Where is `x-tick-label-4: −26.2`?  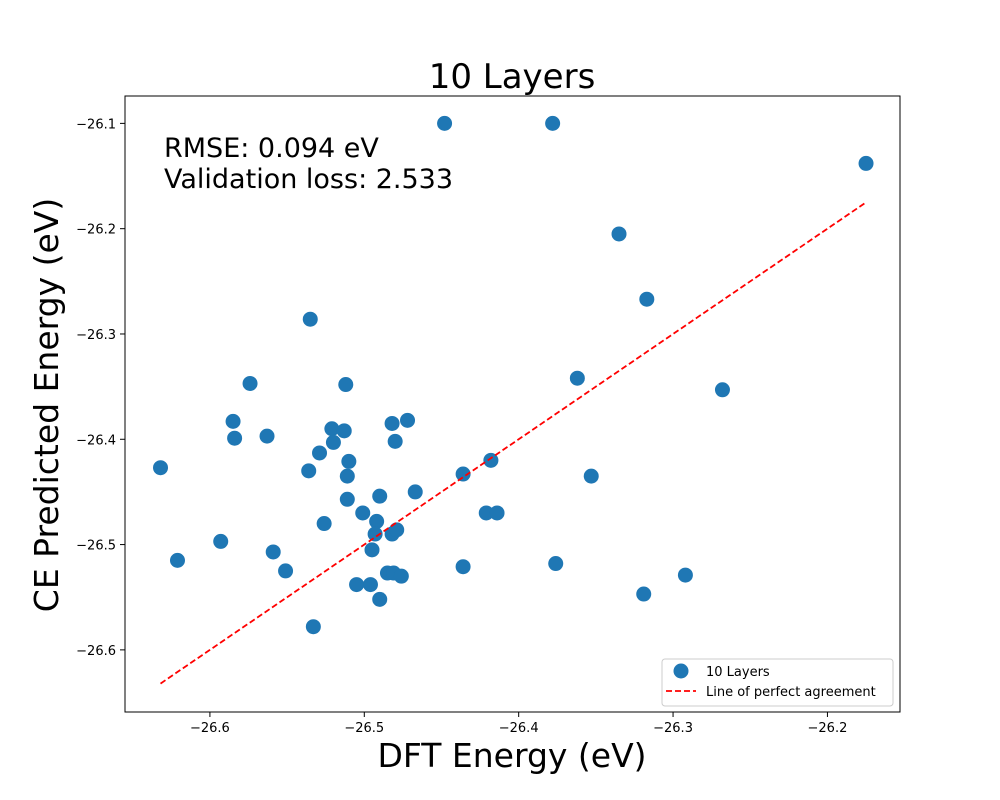
x-tick-label-4: −26.2 is located at coordinates (828, 728).